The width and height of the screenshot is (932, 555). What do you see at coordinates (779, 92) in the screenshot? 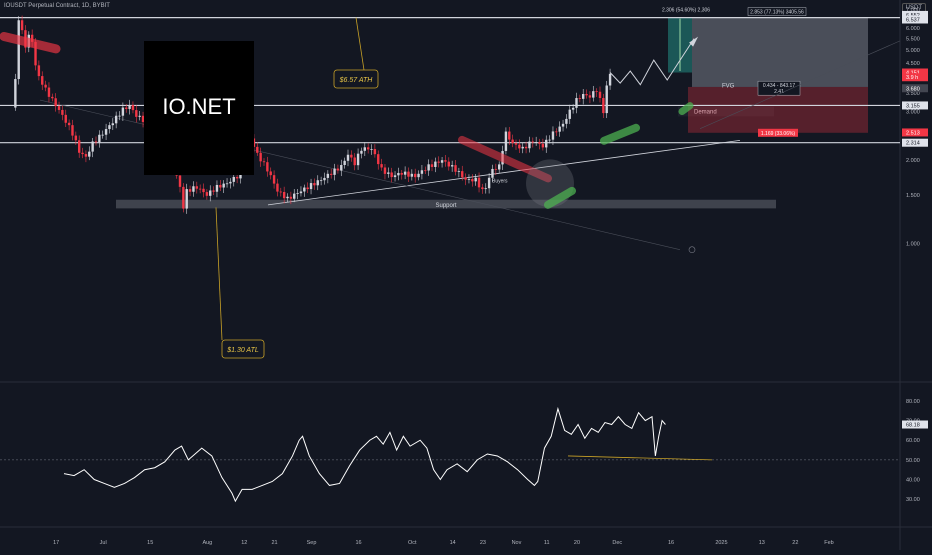
I see `measure-mid2-label: 2.41` at bounding box center [779, 92].